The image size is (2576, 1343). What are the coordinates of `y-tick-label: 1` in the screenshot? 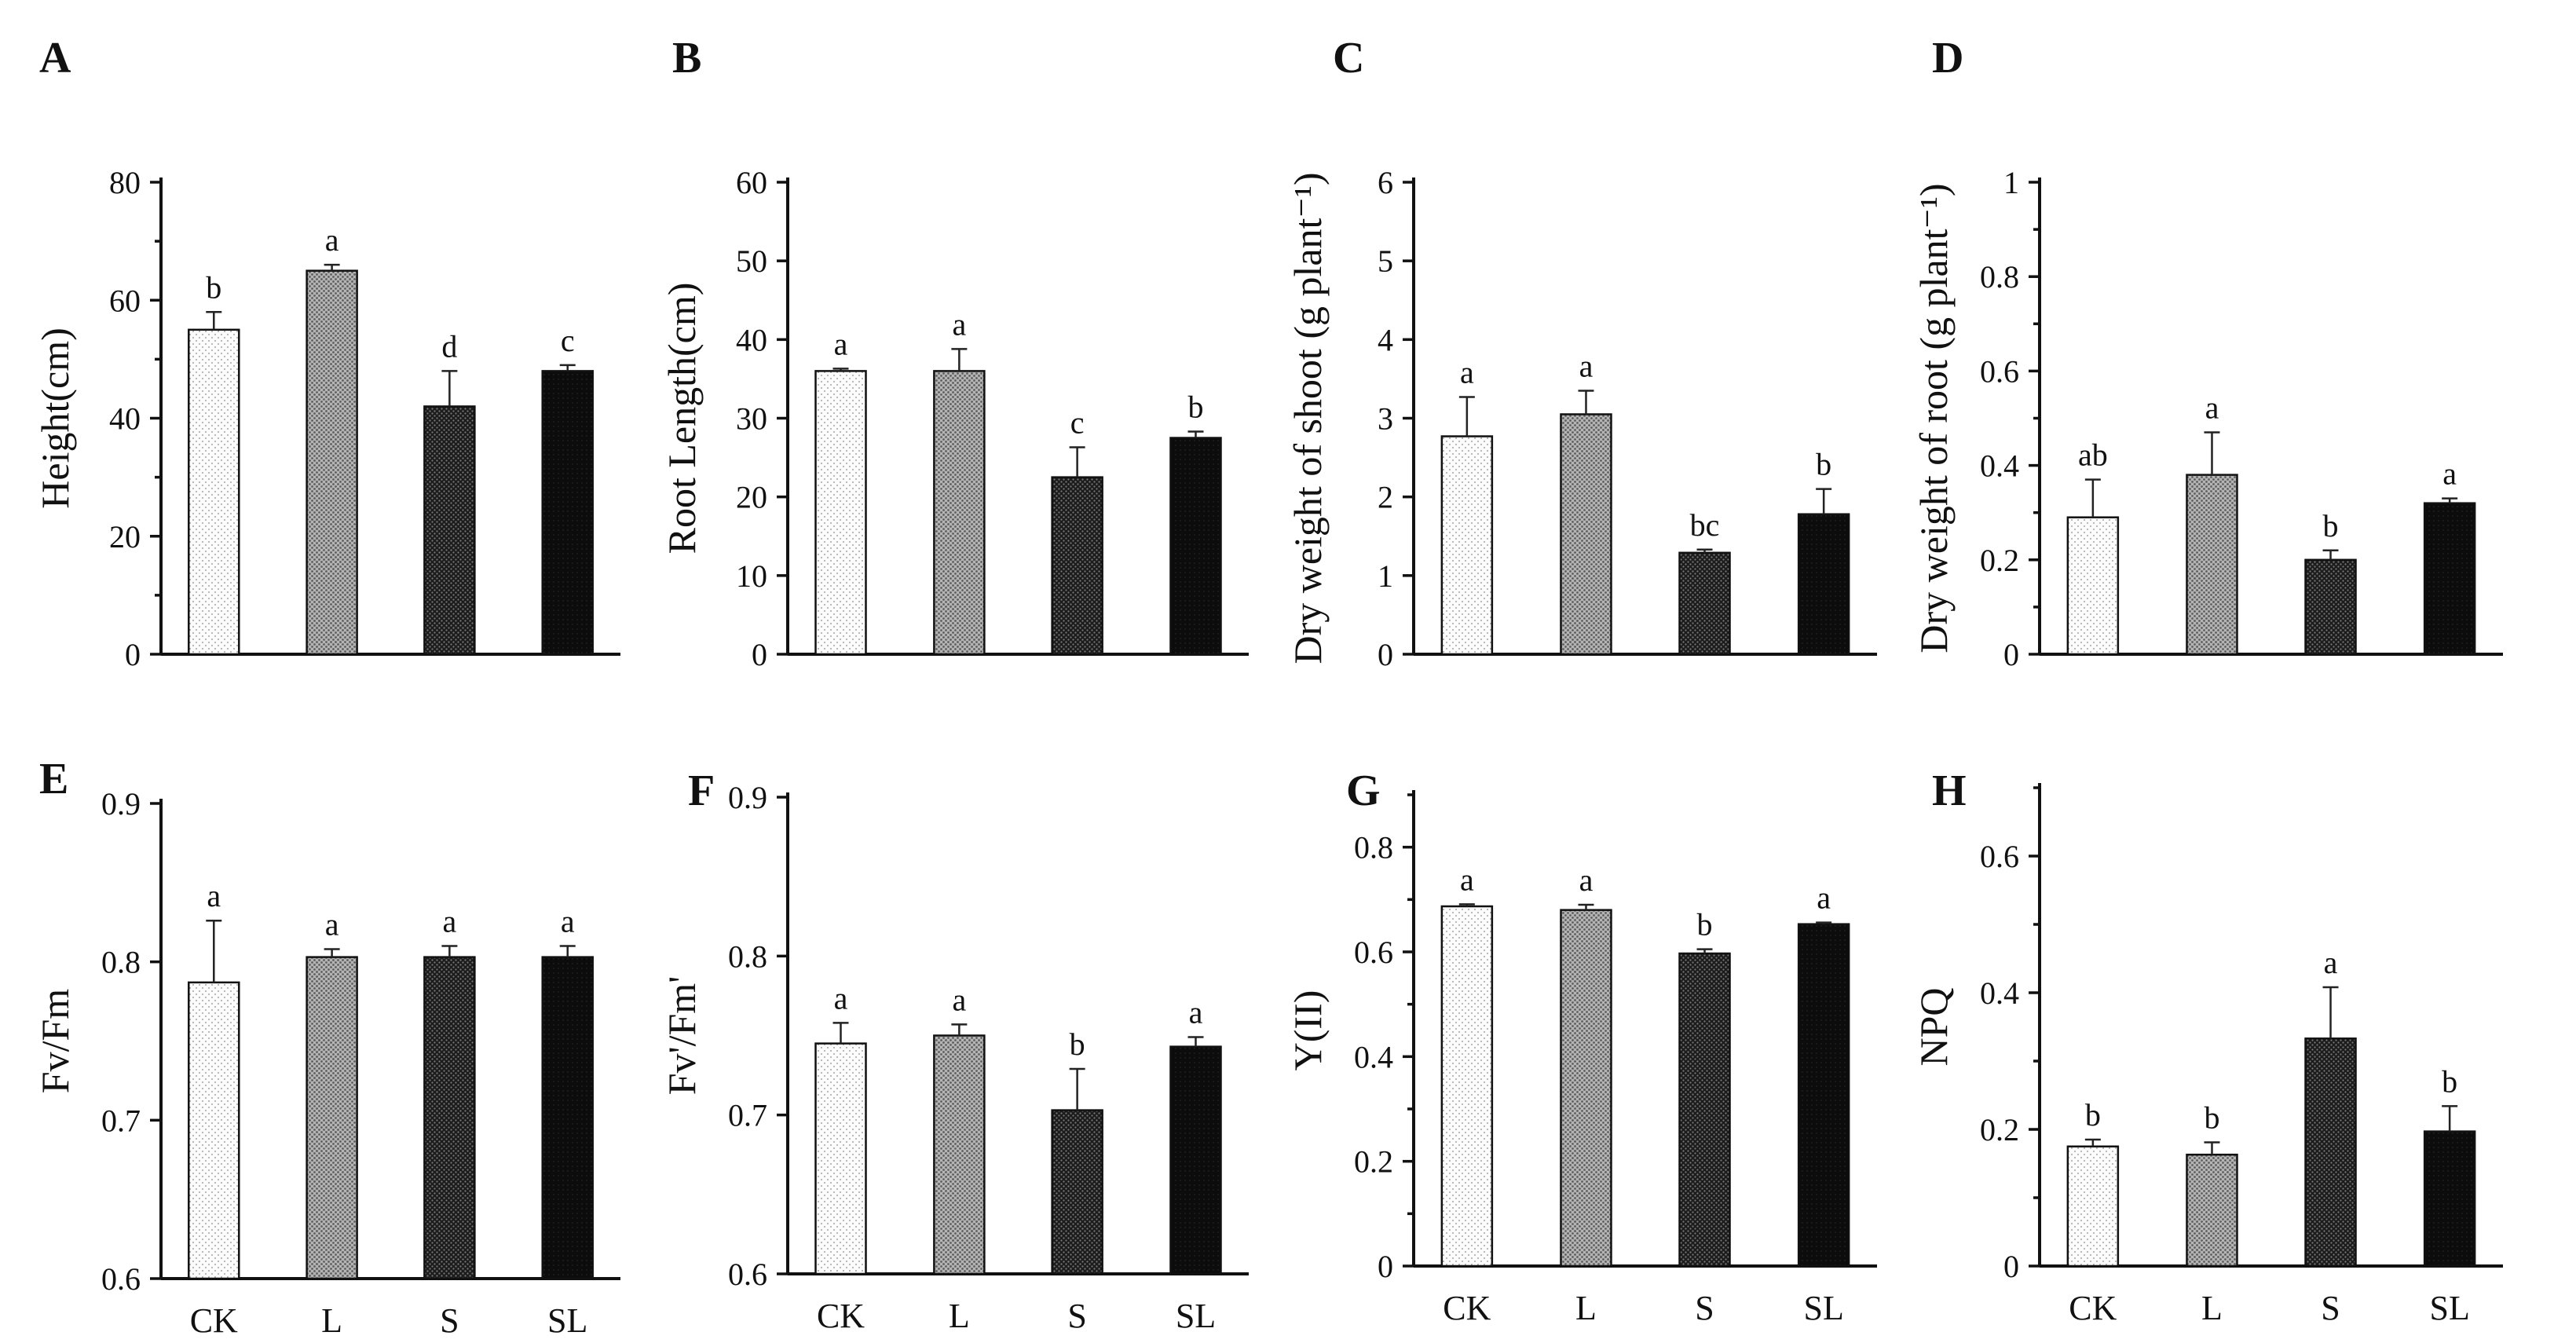 It's located at (1385, 576).